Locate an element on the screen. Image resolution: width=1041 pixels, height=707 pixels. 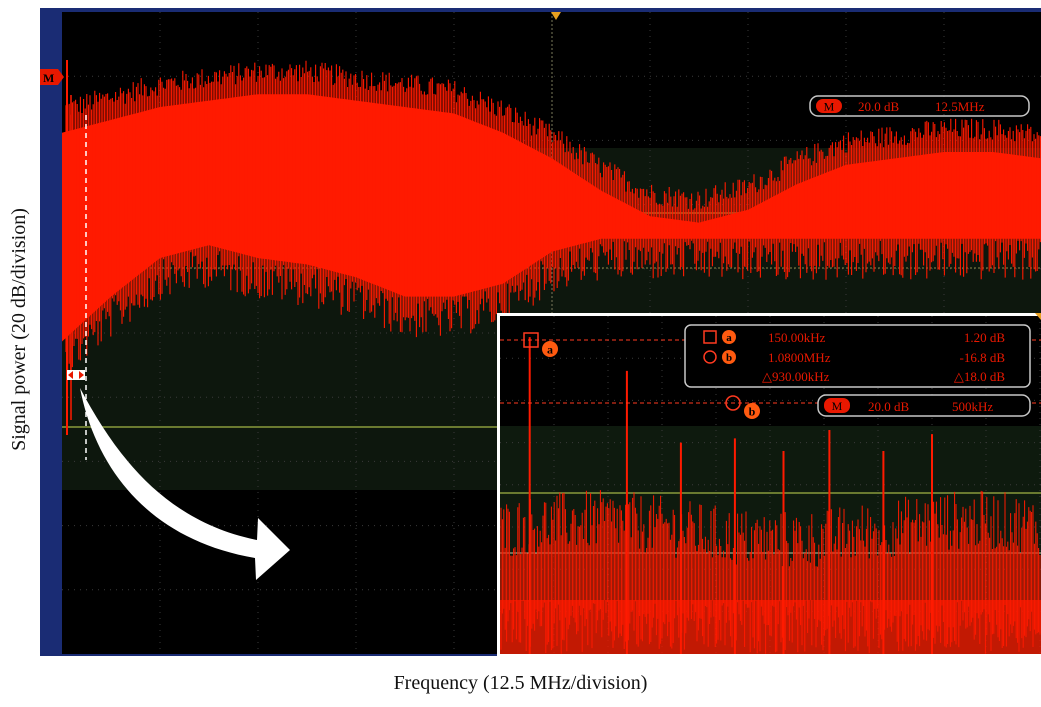
cursor-delta-level: △18.0 dB is located at coordinates (979, 376).